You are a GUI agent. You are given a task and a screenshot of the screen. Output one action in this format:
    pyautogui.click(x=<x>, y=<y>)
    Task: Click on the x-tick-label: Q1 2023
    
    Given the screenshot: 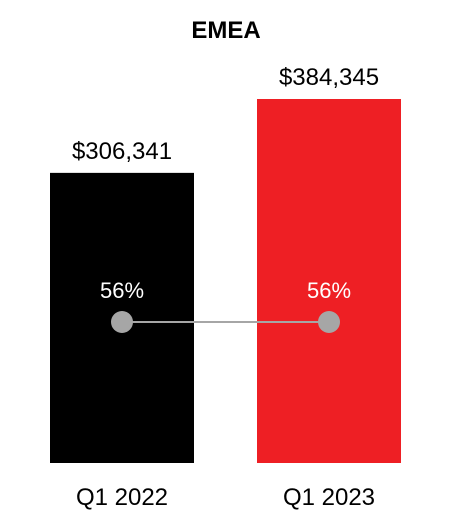 What is the action you would take?
    pyautogui.click(x=329, y=497)
    